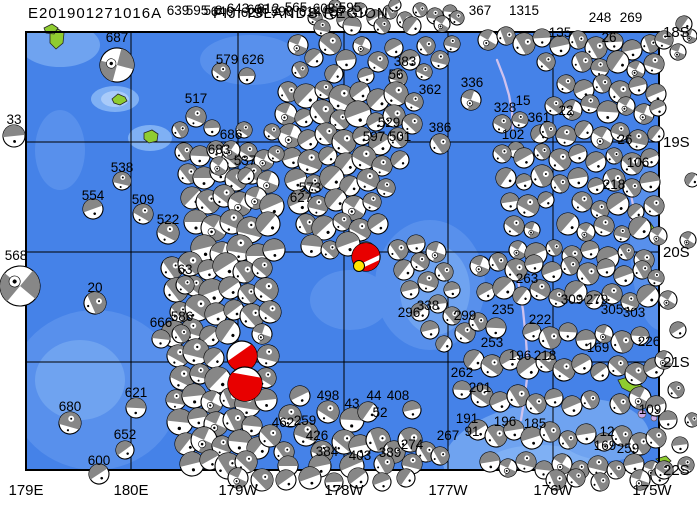 The width and height of the screenshot is (697, 506). I want to click on depth-label: 218, so click(545, 355).